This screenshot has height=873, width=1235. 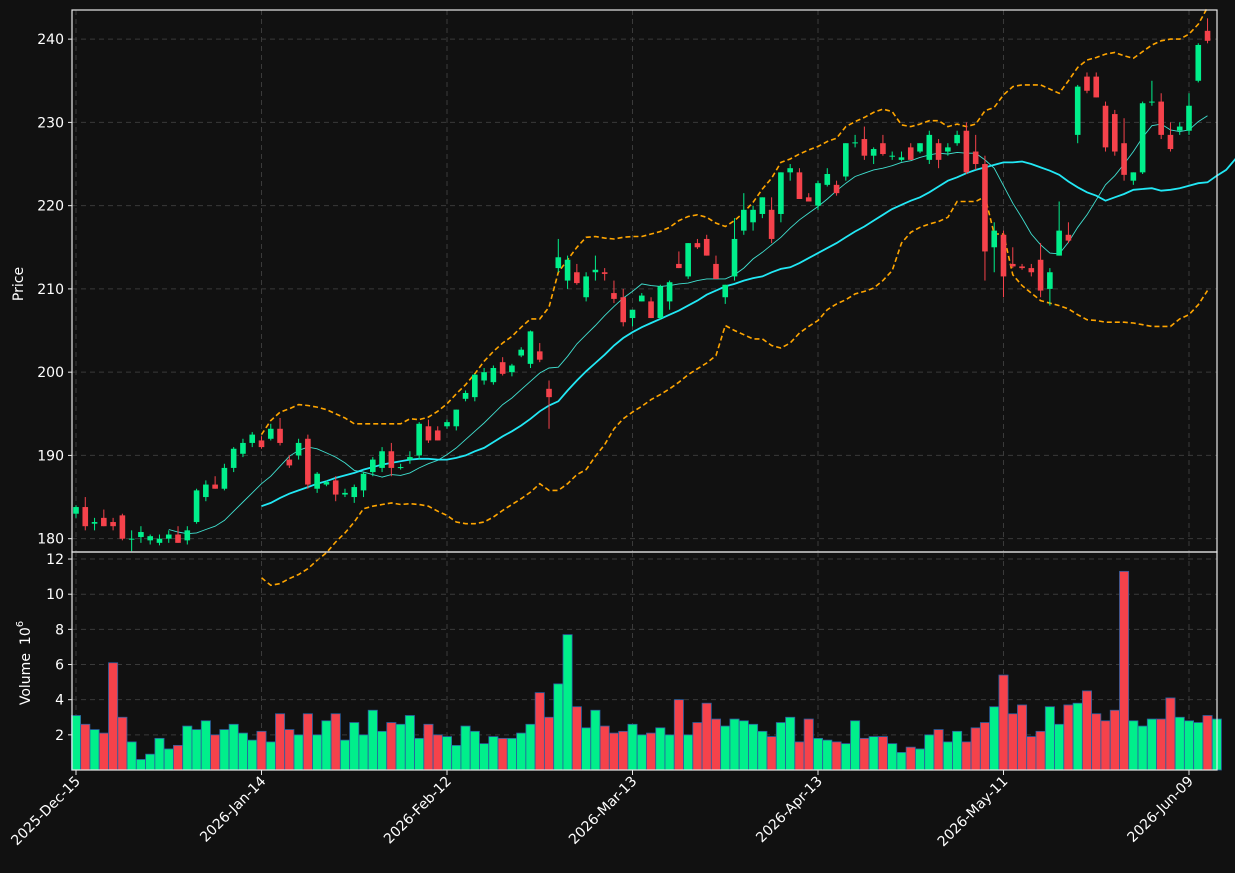 What do you see at coordinates (50, 456) in the screenshot?
I see `price-tick-label: 190` at bounding box center [50, 456].